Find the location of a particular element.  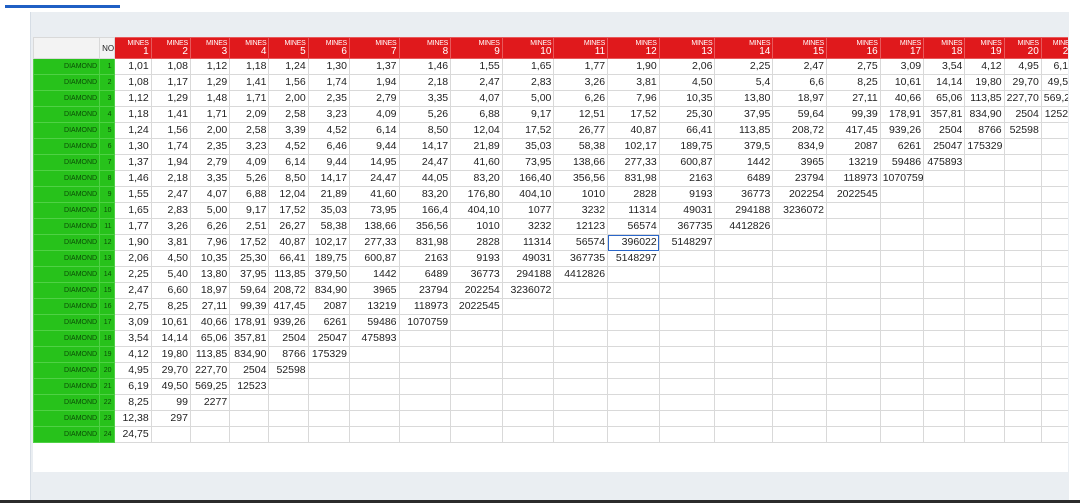

multiplier-cell: 6,46 is located at coordinates (328, 146).